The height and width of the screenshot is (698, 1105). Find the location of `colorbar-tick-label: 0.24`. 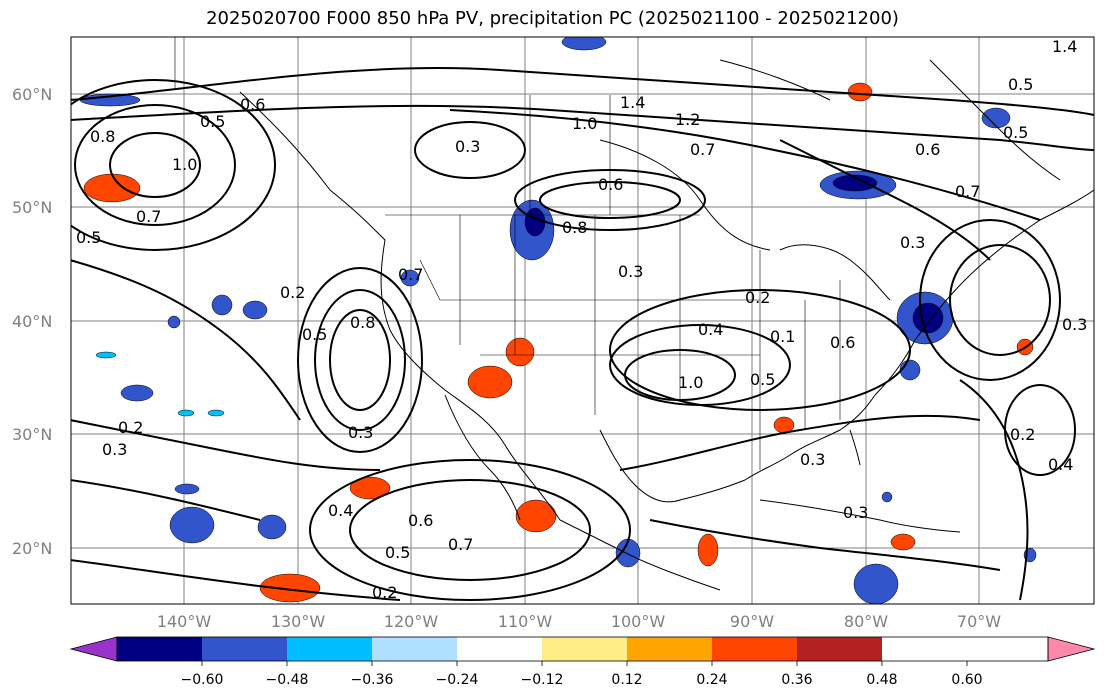

colorbar-tick-label: 0.24 is located at coordinates (711, 680).